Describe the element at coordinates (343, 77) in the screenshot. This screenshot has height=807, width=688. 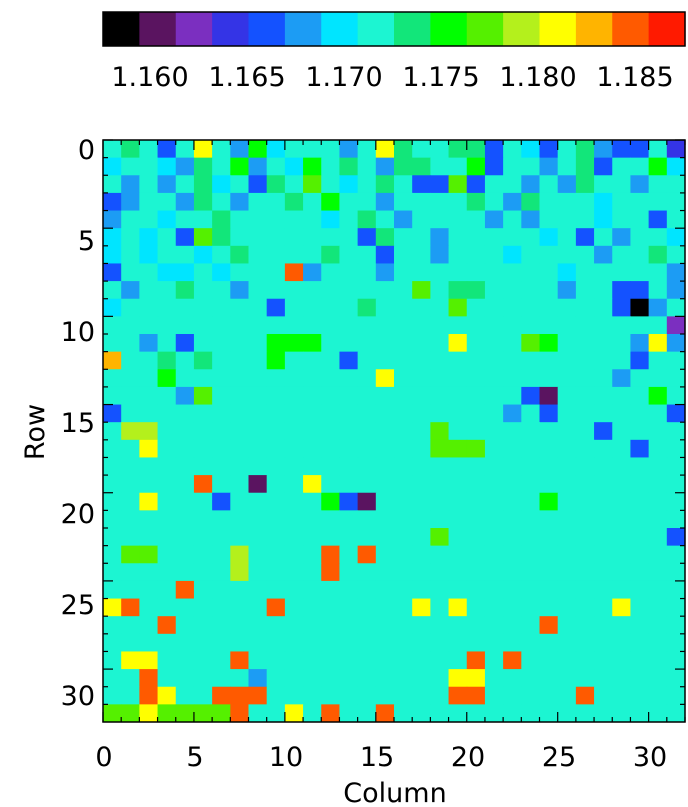
I see `colorbar-tick-label: 1.170` at that location.